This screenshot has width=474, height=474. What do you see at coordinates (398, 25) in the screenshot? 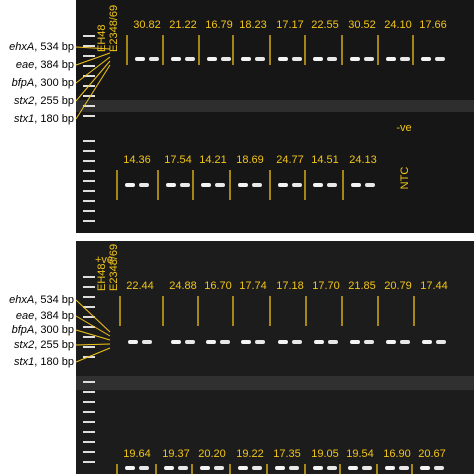
I see `ct-value: 24.10` at bounding box center [398, 25].